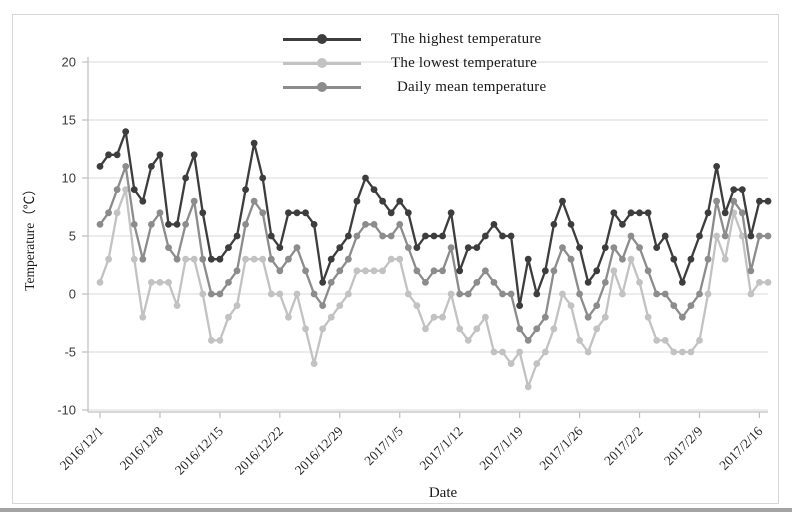  I want to click on legend-label-lowest: The lowest temperature, so click(464, 62).